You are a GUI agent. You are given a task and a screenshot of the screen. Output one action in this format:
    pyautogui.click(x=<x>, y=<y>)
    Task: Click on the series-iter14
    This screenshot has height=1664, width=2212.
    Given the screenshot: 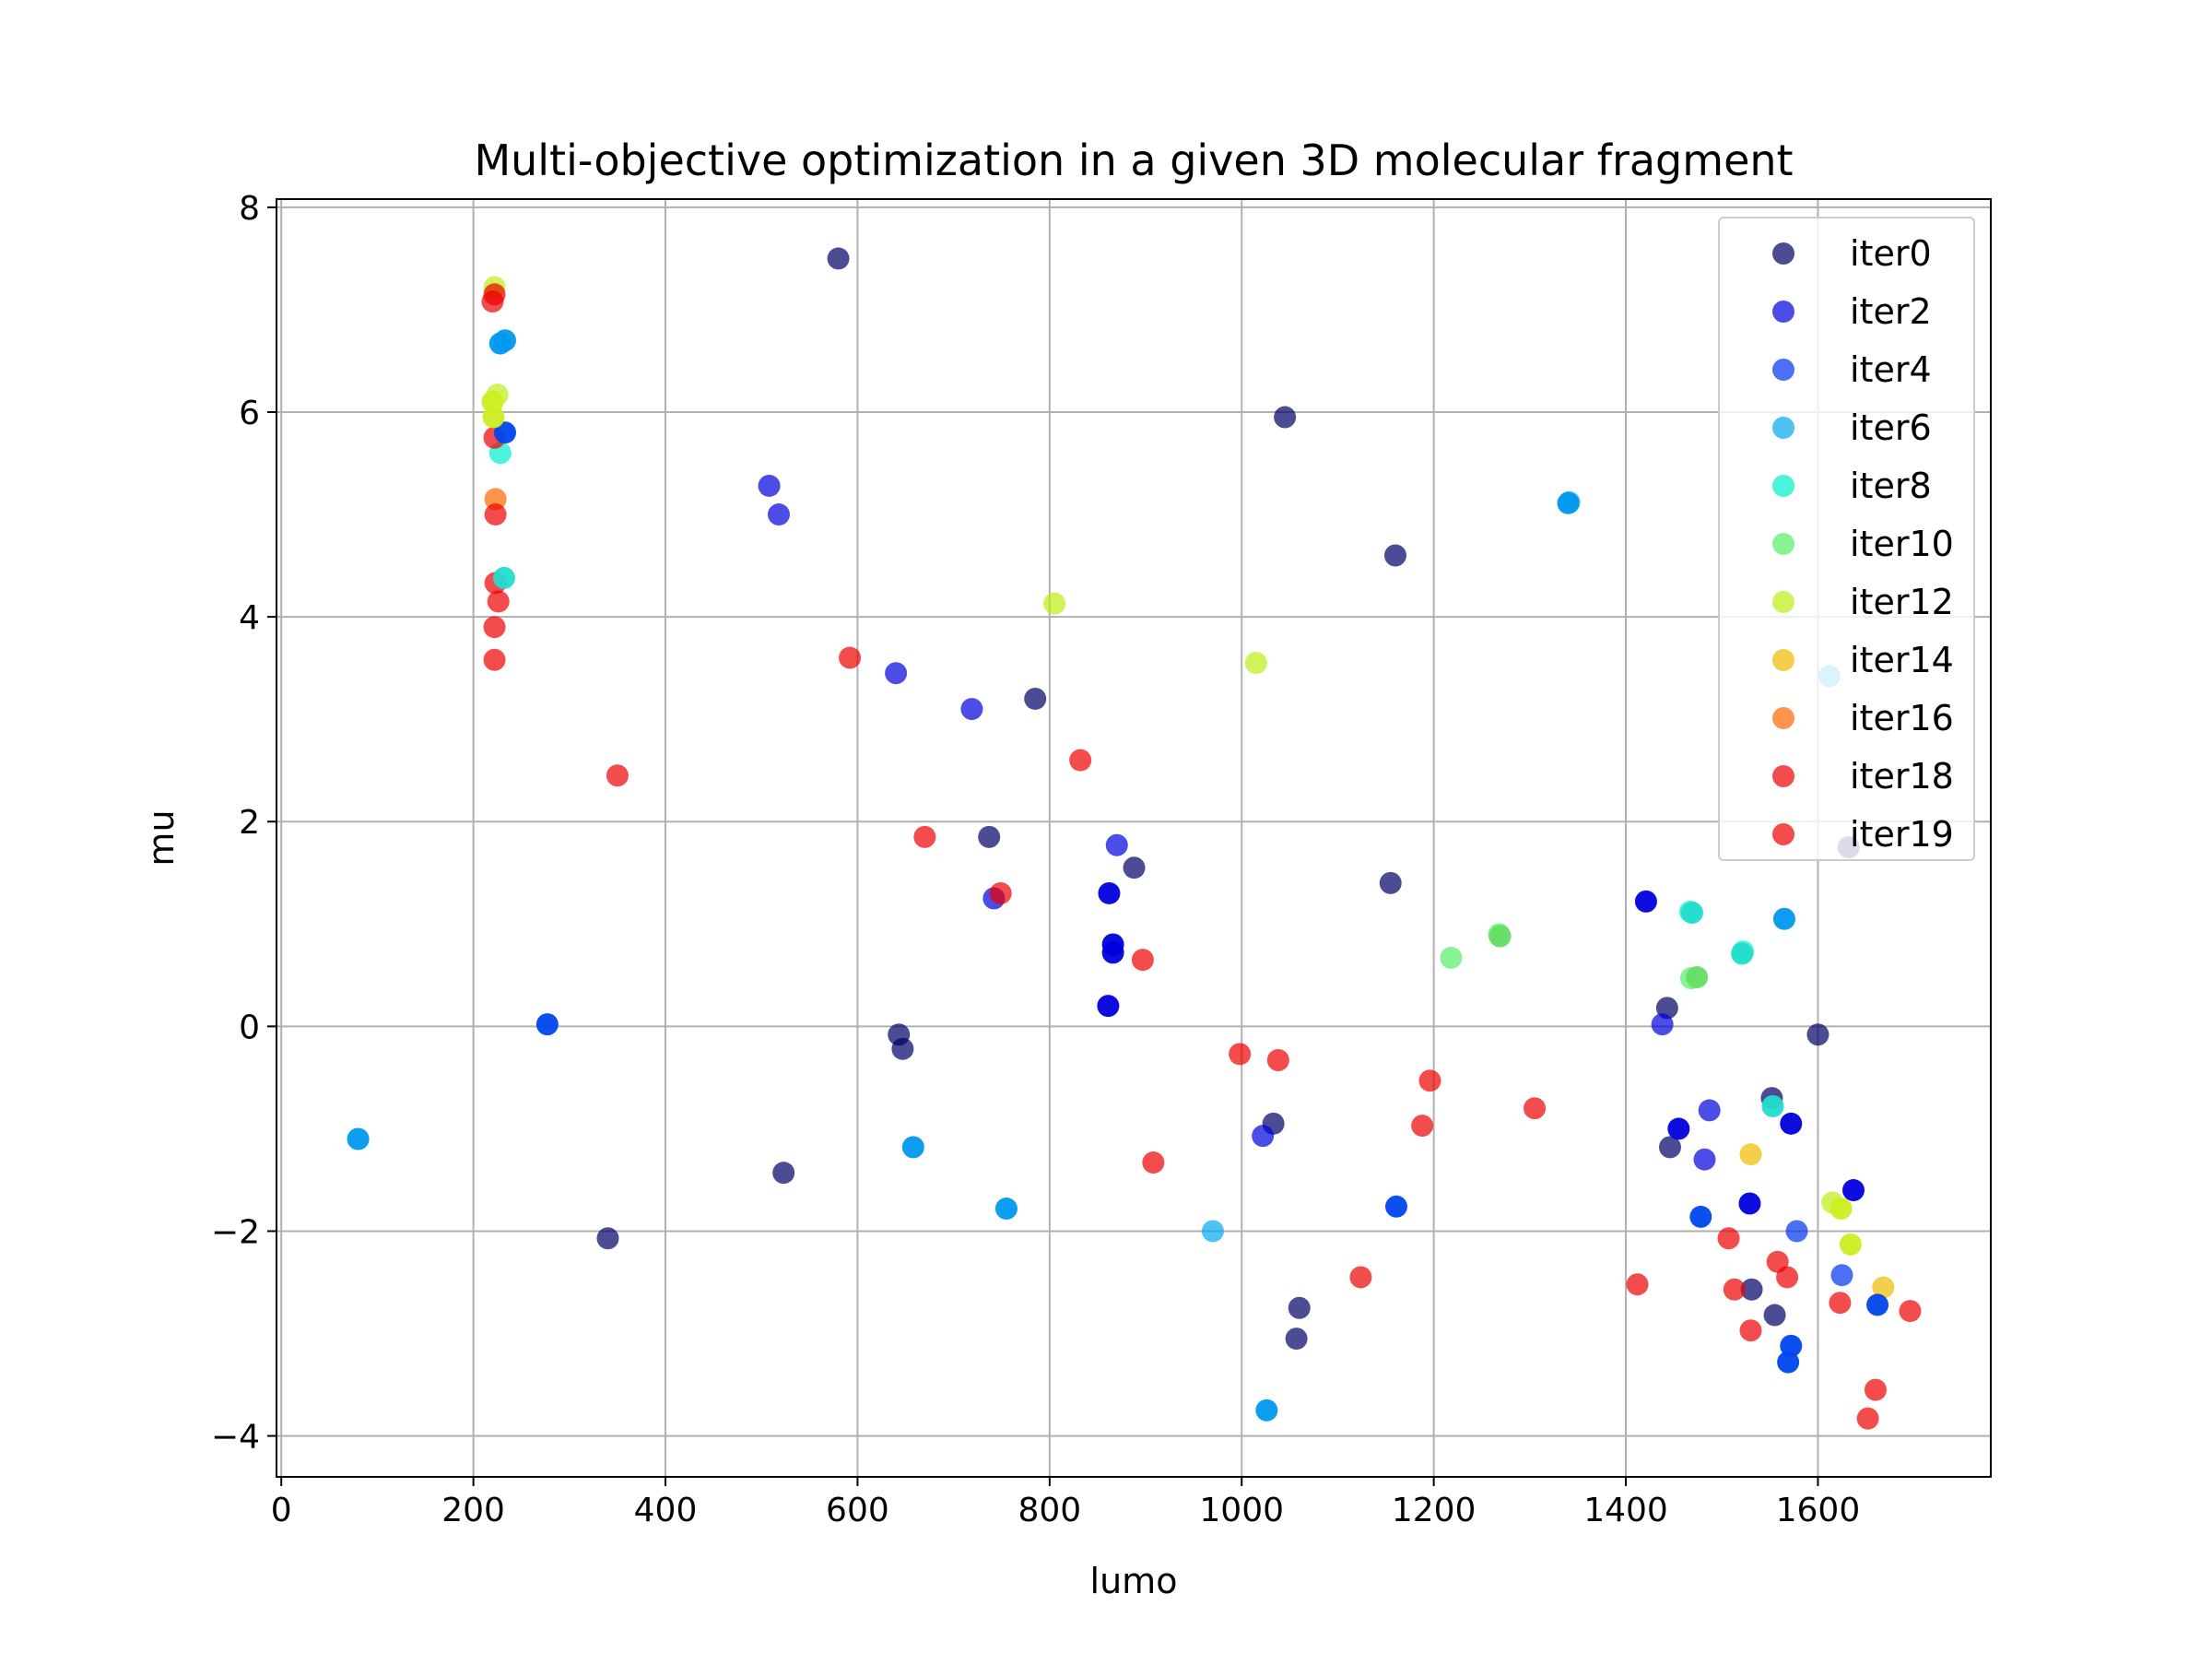 What is the action you would take?
    pyautogui.click(x=1817, y=1221)
    